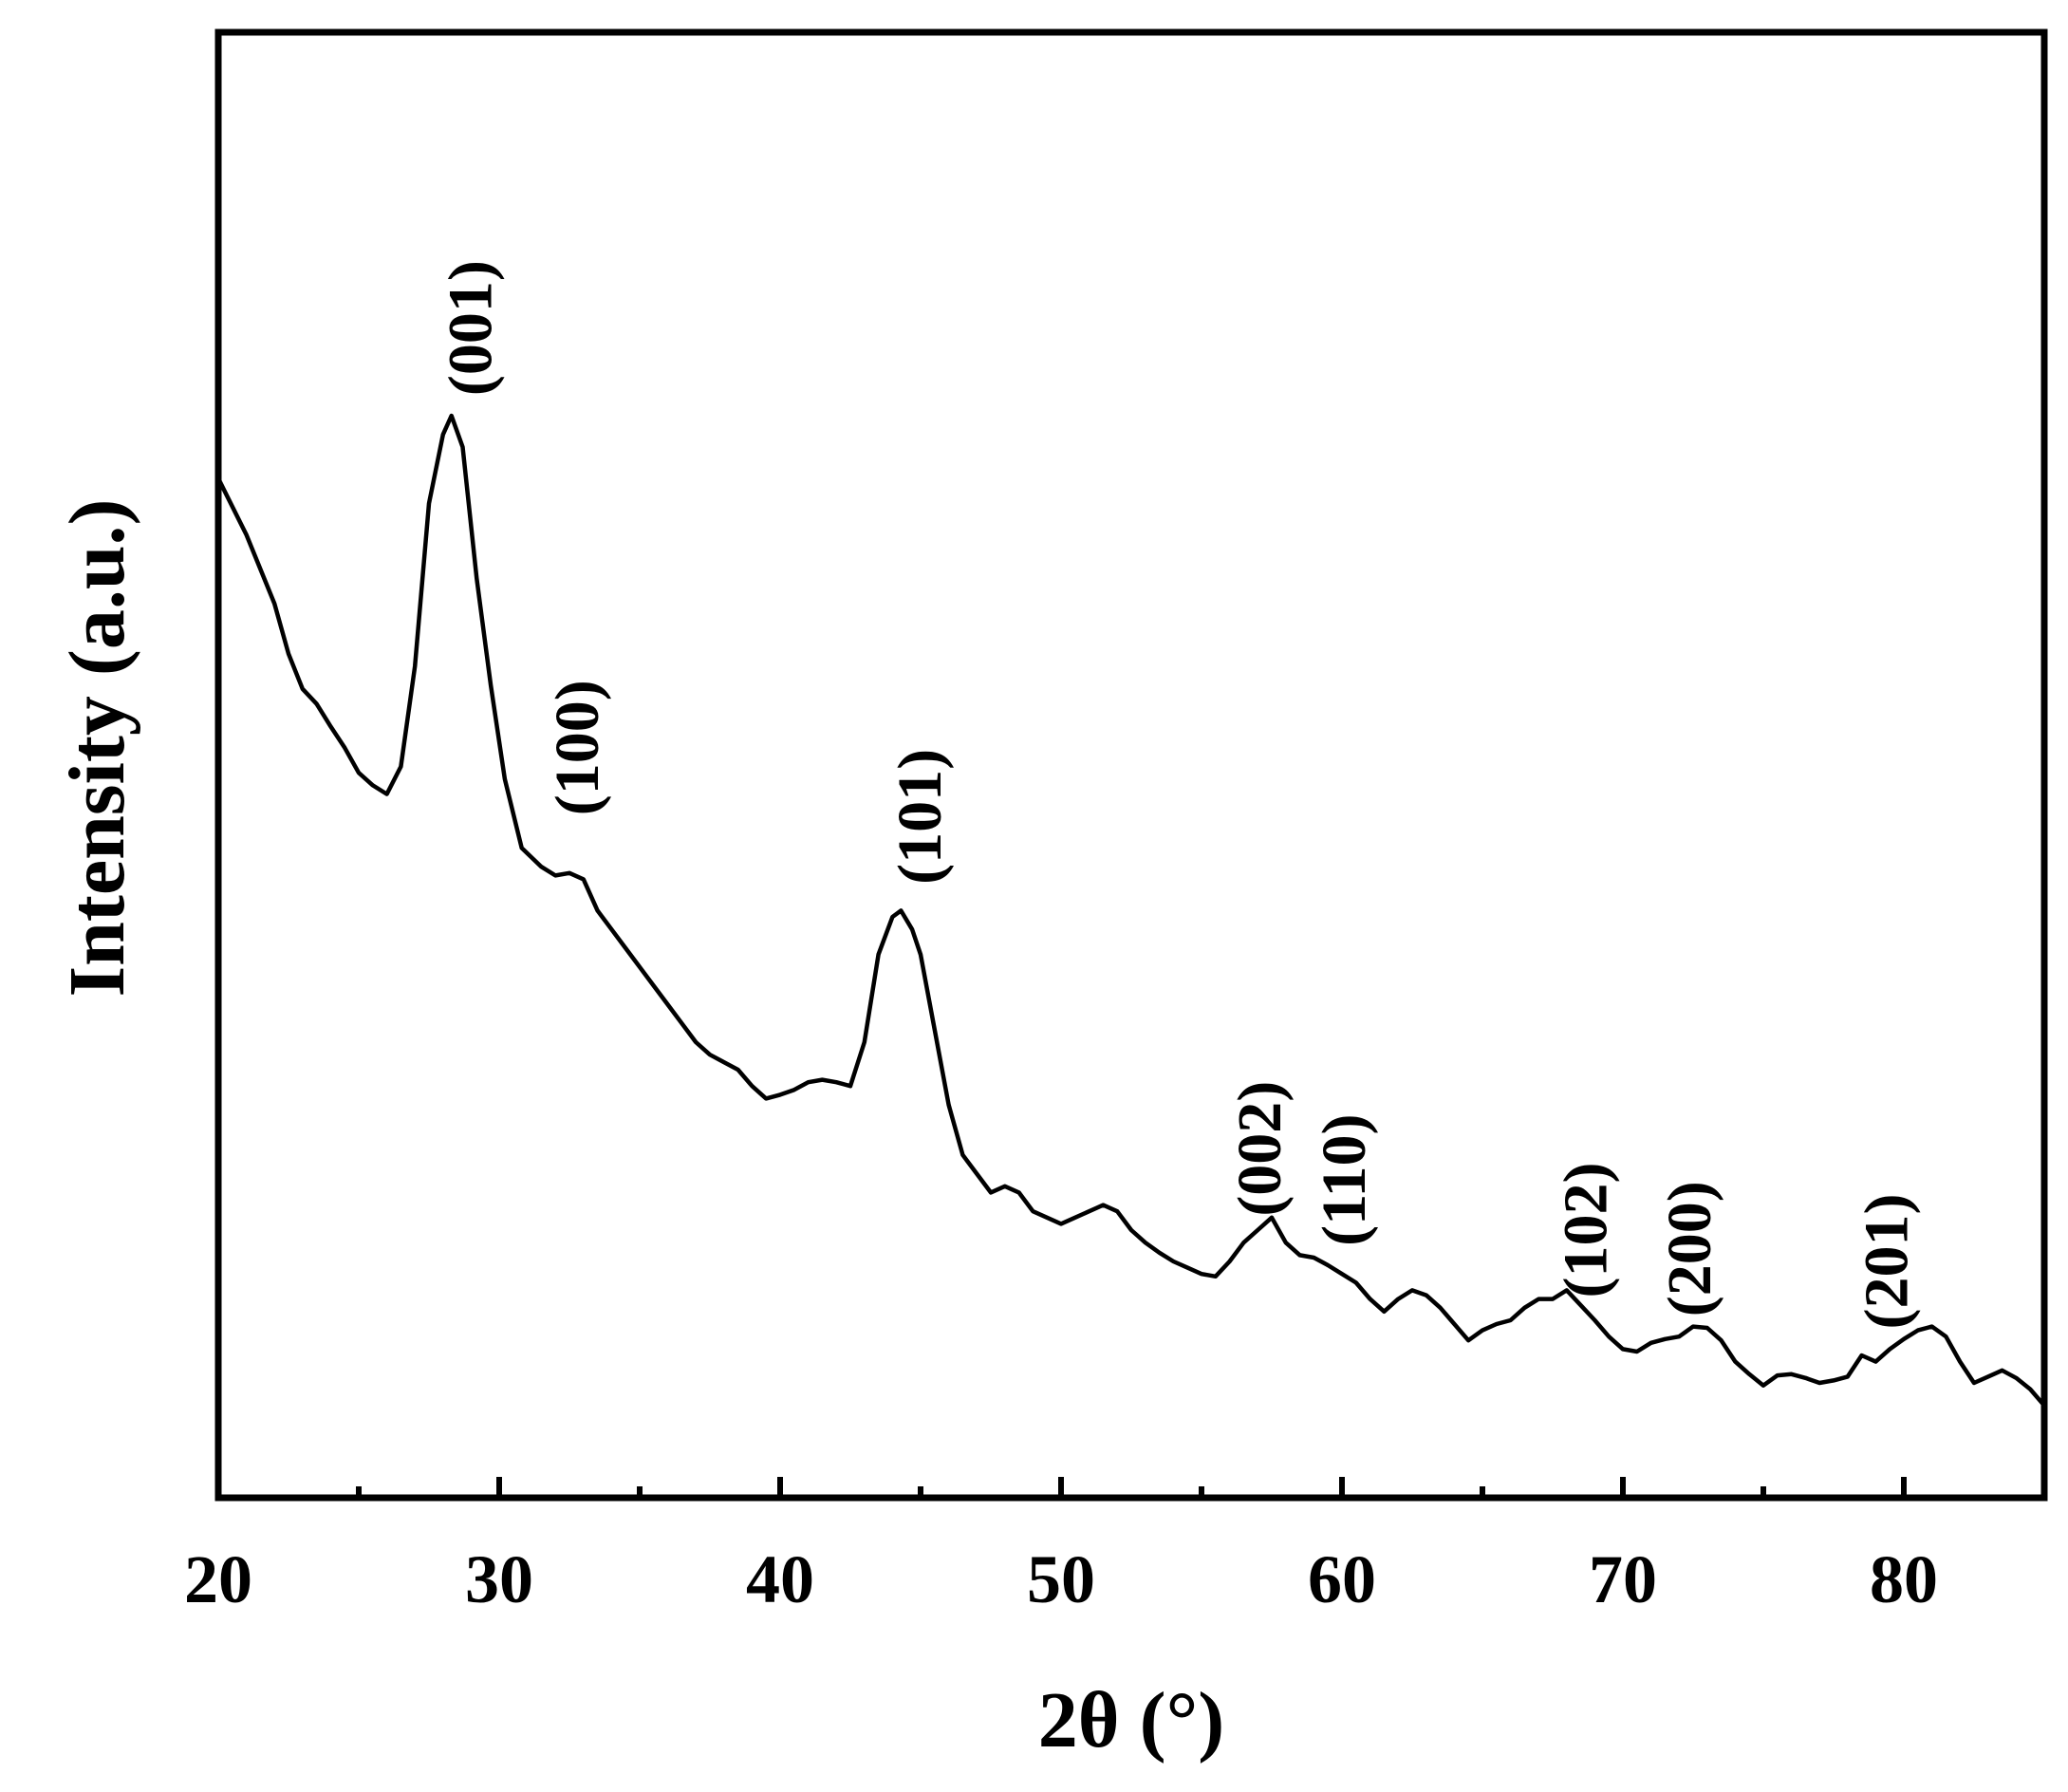 This screenshot has height=1792, width=2068. Describe the element at coordinates (1623, 1579) in the screenshot. I see `x-tick-label: 70` at that location.